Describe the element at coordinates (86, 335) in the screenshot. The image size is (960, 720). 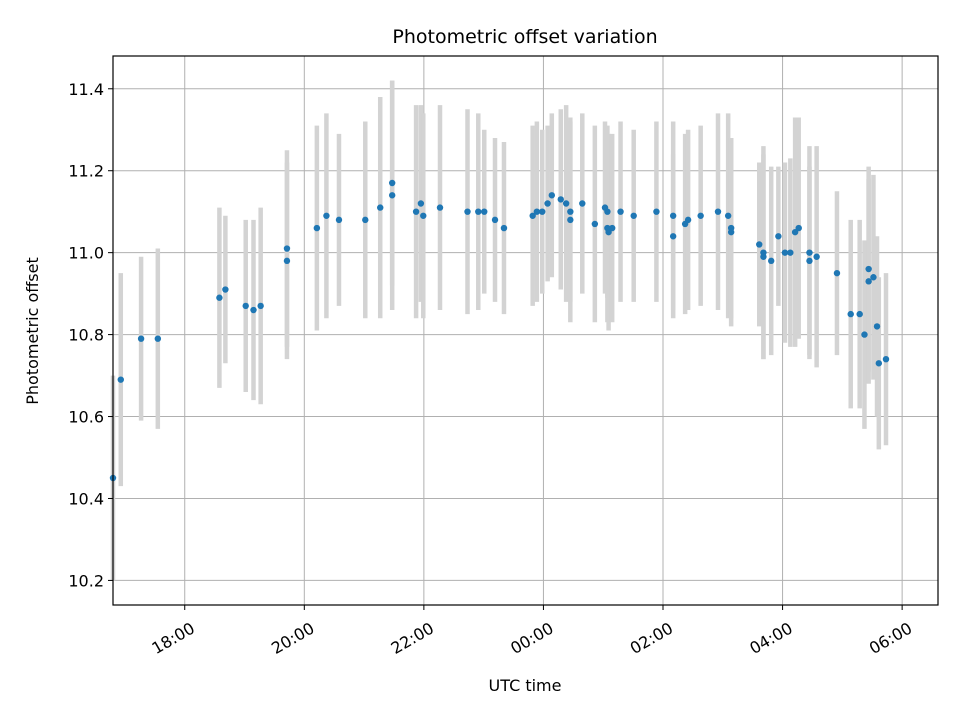
I see `y-tick-label: 10.8` at that location.